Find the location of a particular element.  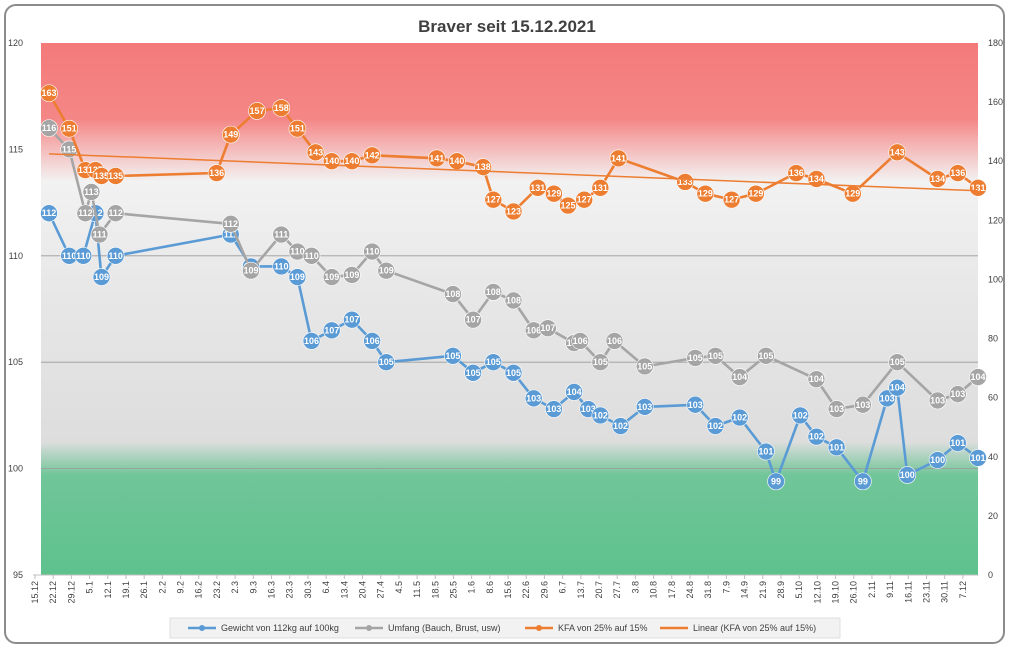

data-label-kfa-von-25-auf-15-31: 134 is located at coordinates (816, 179).